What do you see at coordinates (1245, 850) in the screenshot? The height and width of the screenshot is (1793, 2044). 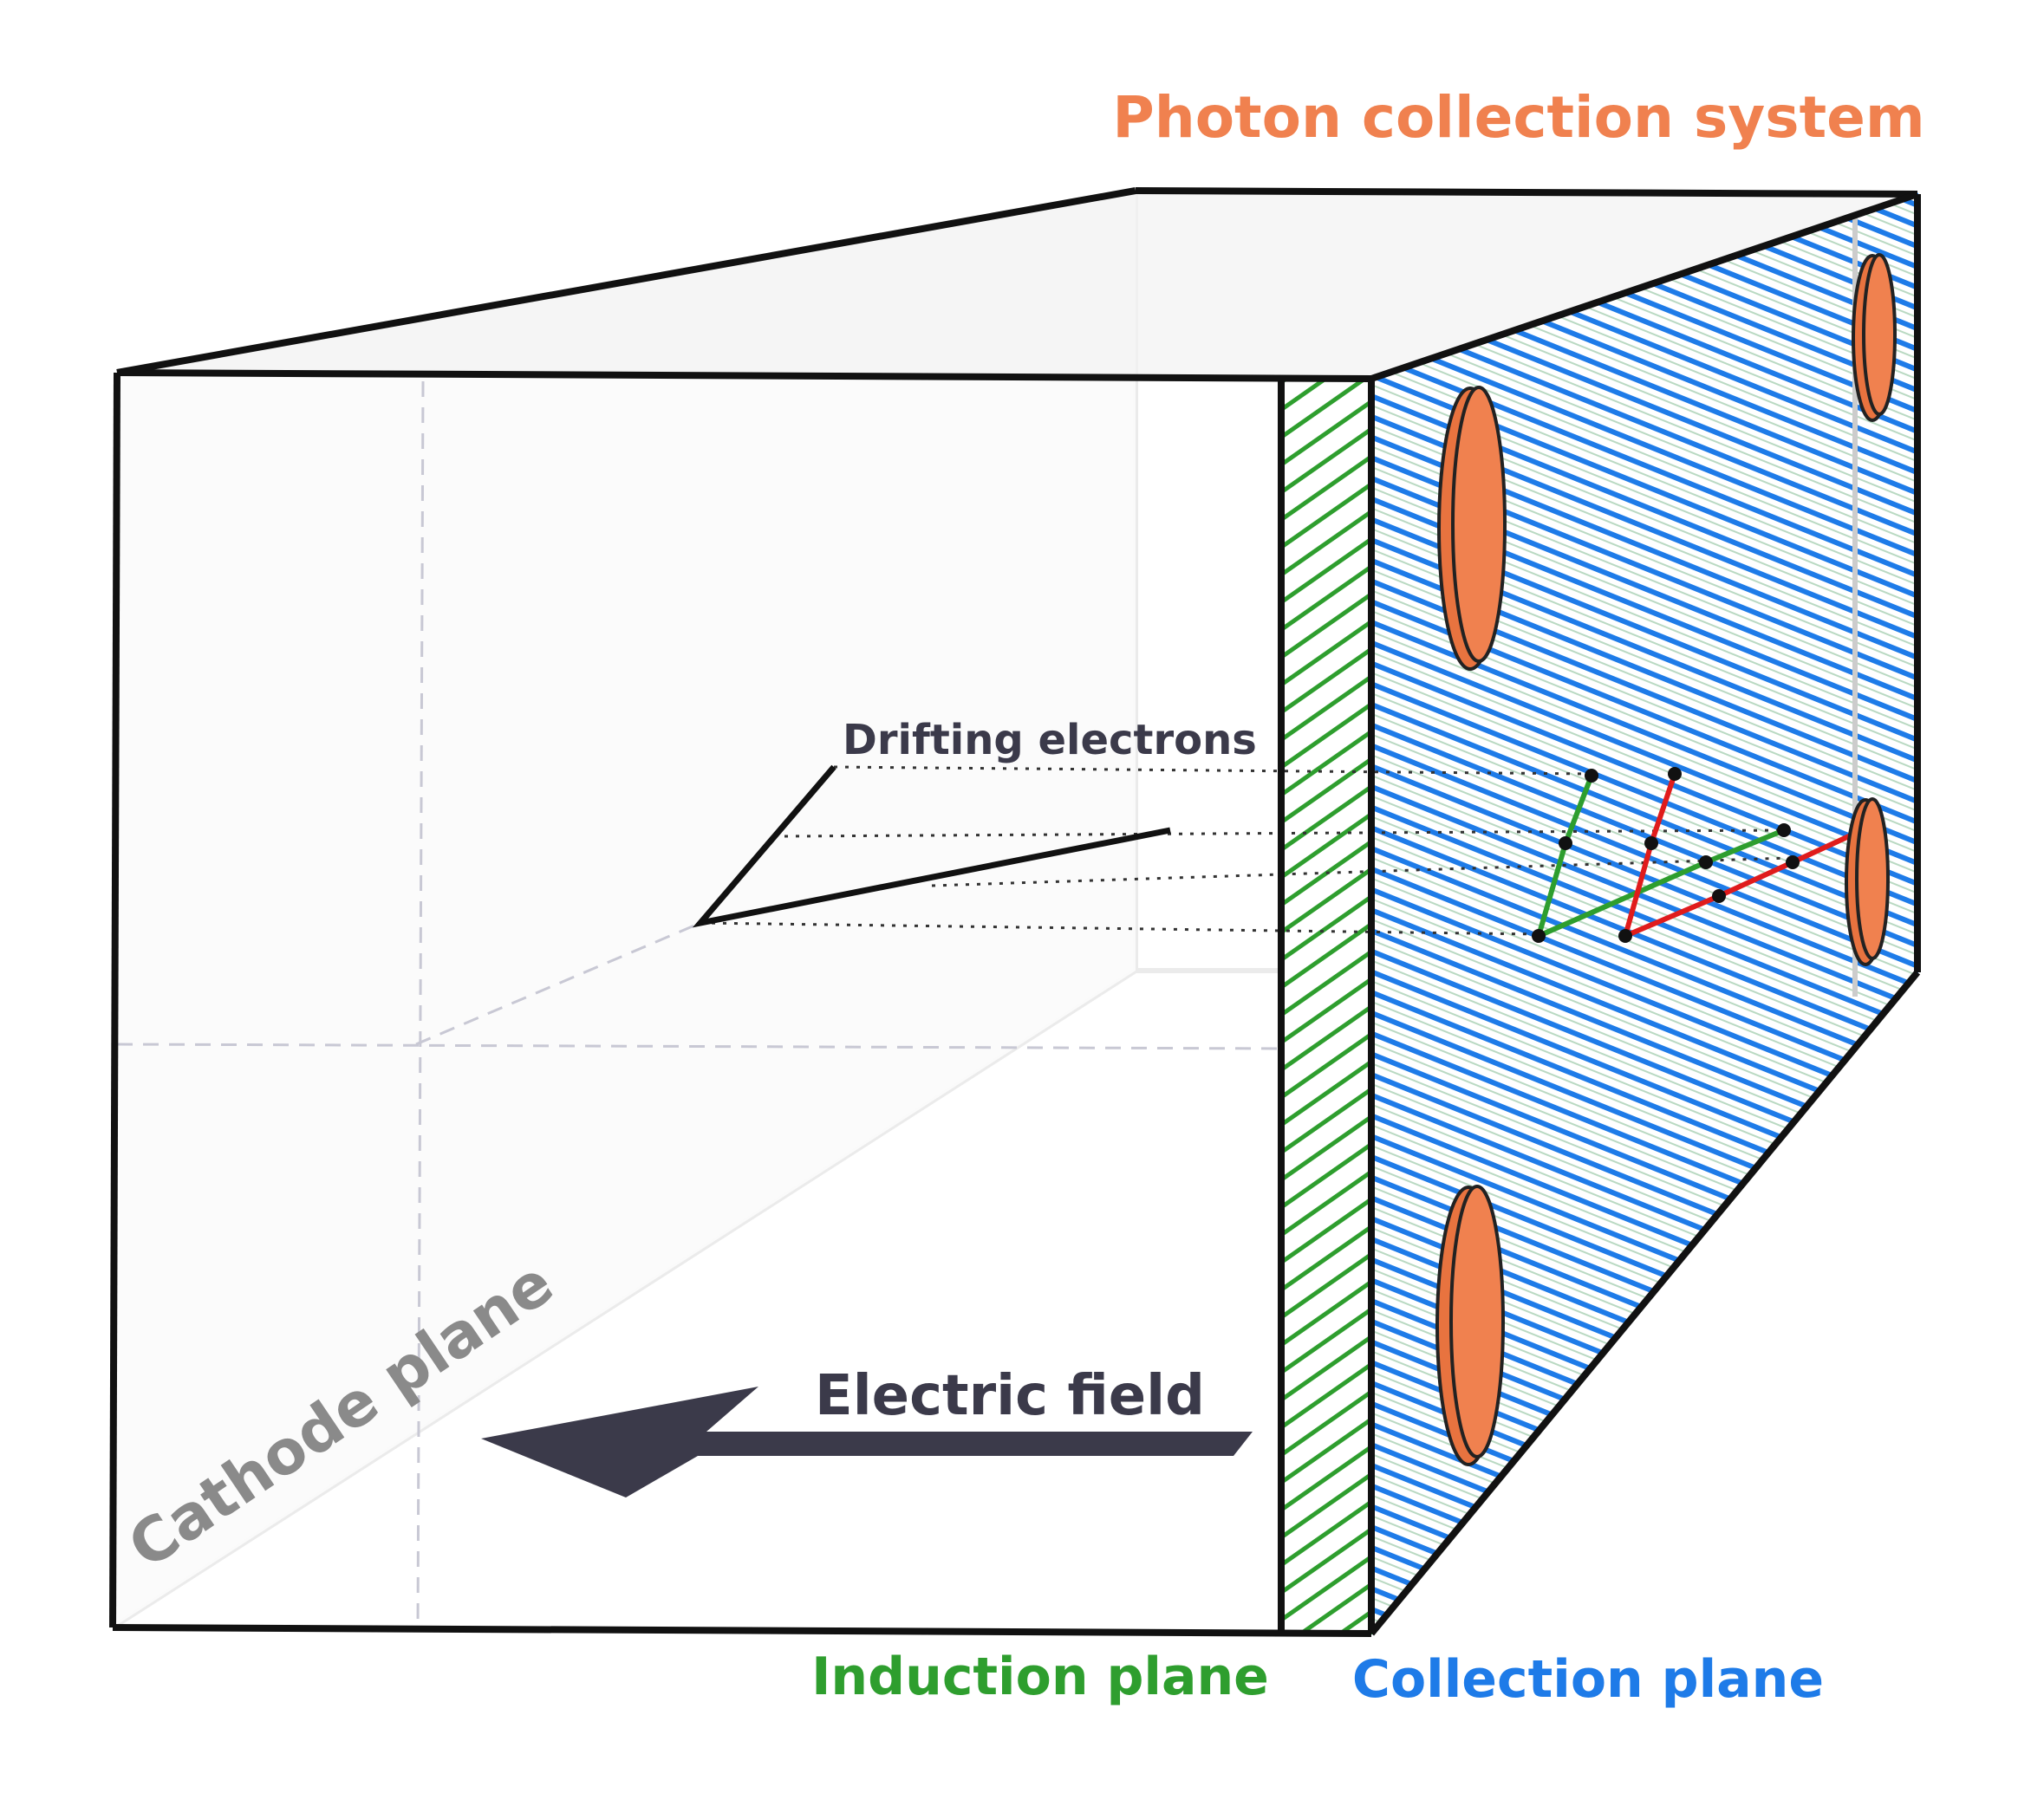 I see `projection-lines` at bounding box center [1245, 850].